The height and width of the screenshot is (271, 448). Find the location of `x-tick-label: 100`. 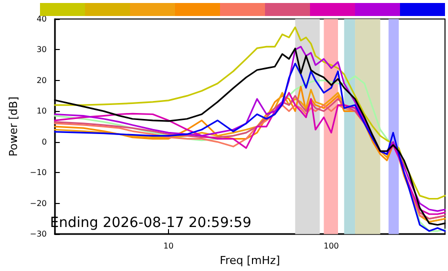

x-tick-label: 100 is located at coordinates (331, 246).